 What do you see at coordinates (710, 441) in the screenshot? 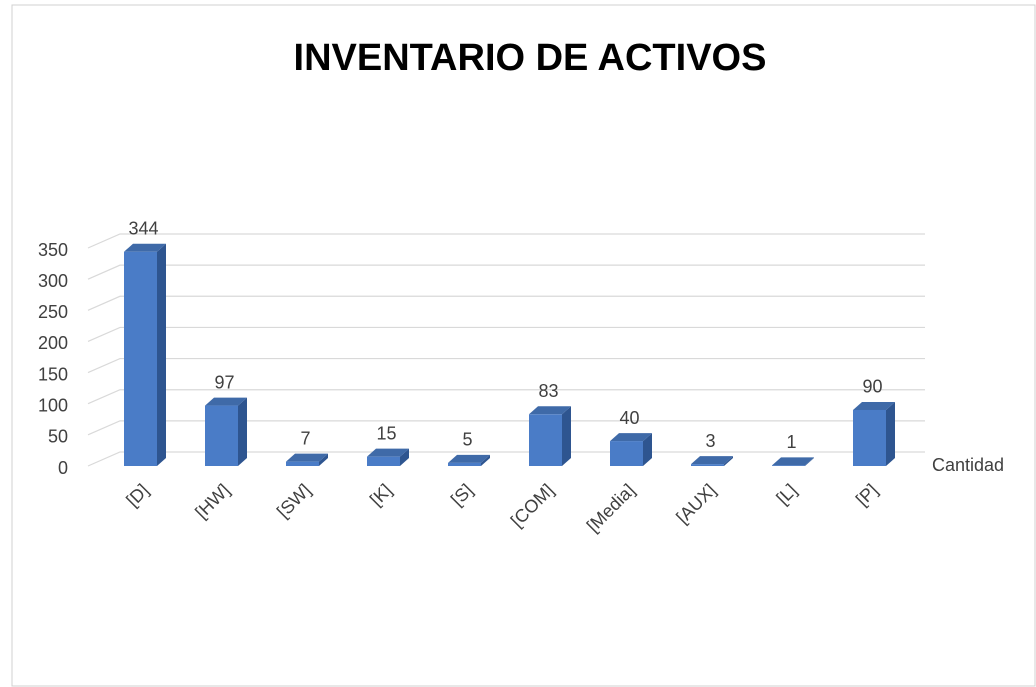
I see `data-label: 3` at bounding box center [710, 441].